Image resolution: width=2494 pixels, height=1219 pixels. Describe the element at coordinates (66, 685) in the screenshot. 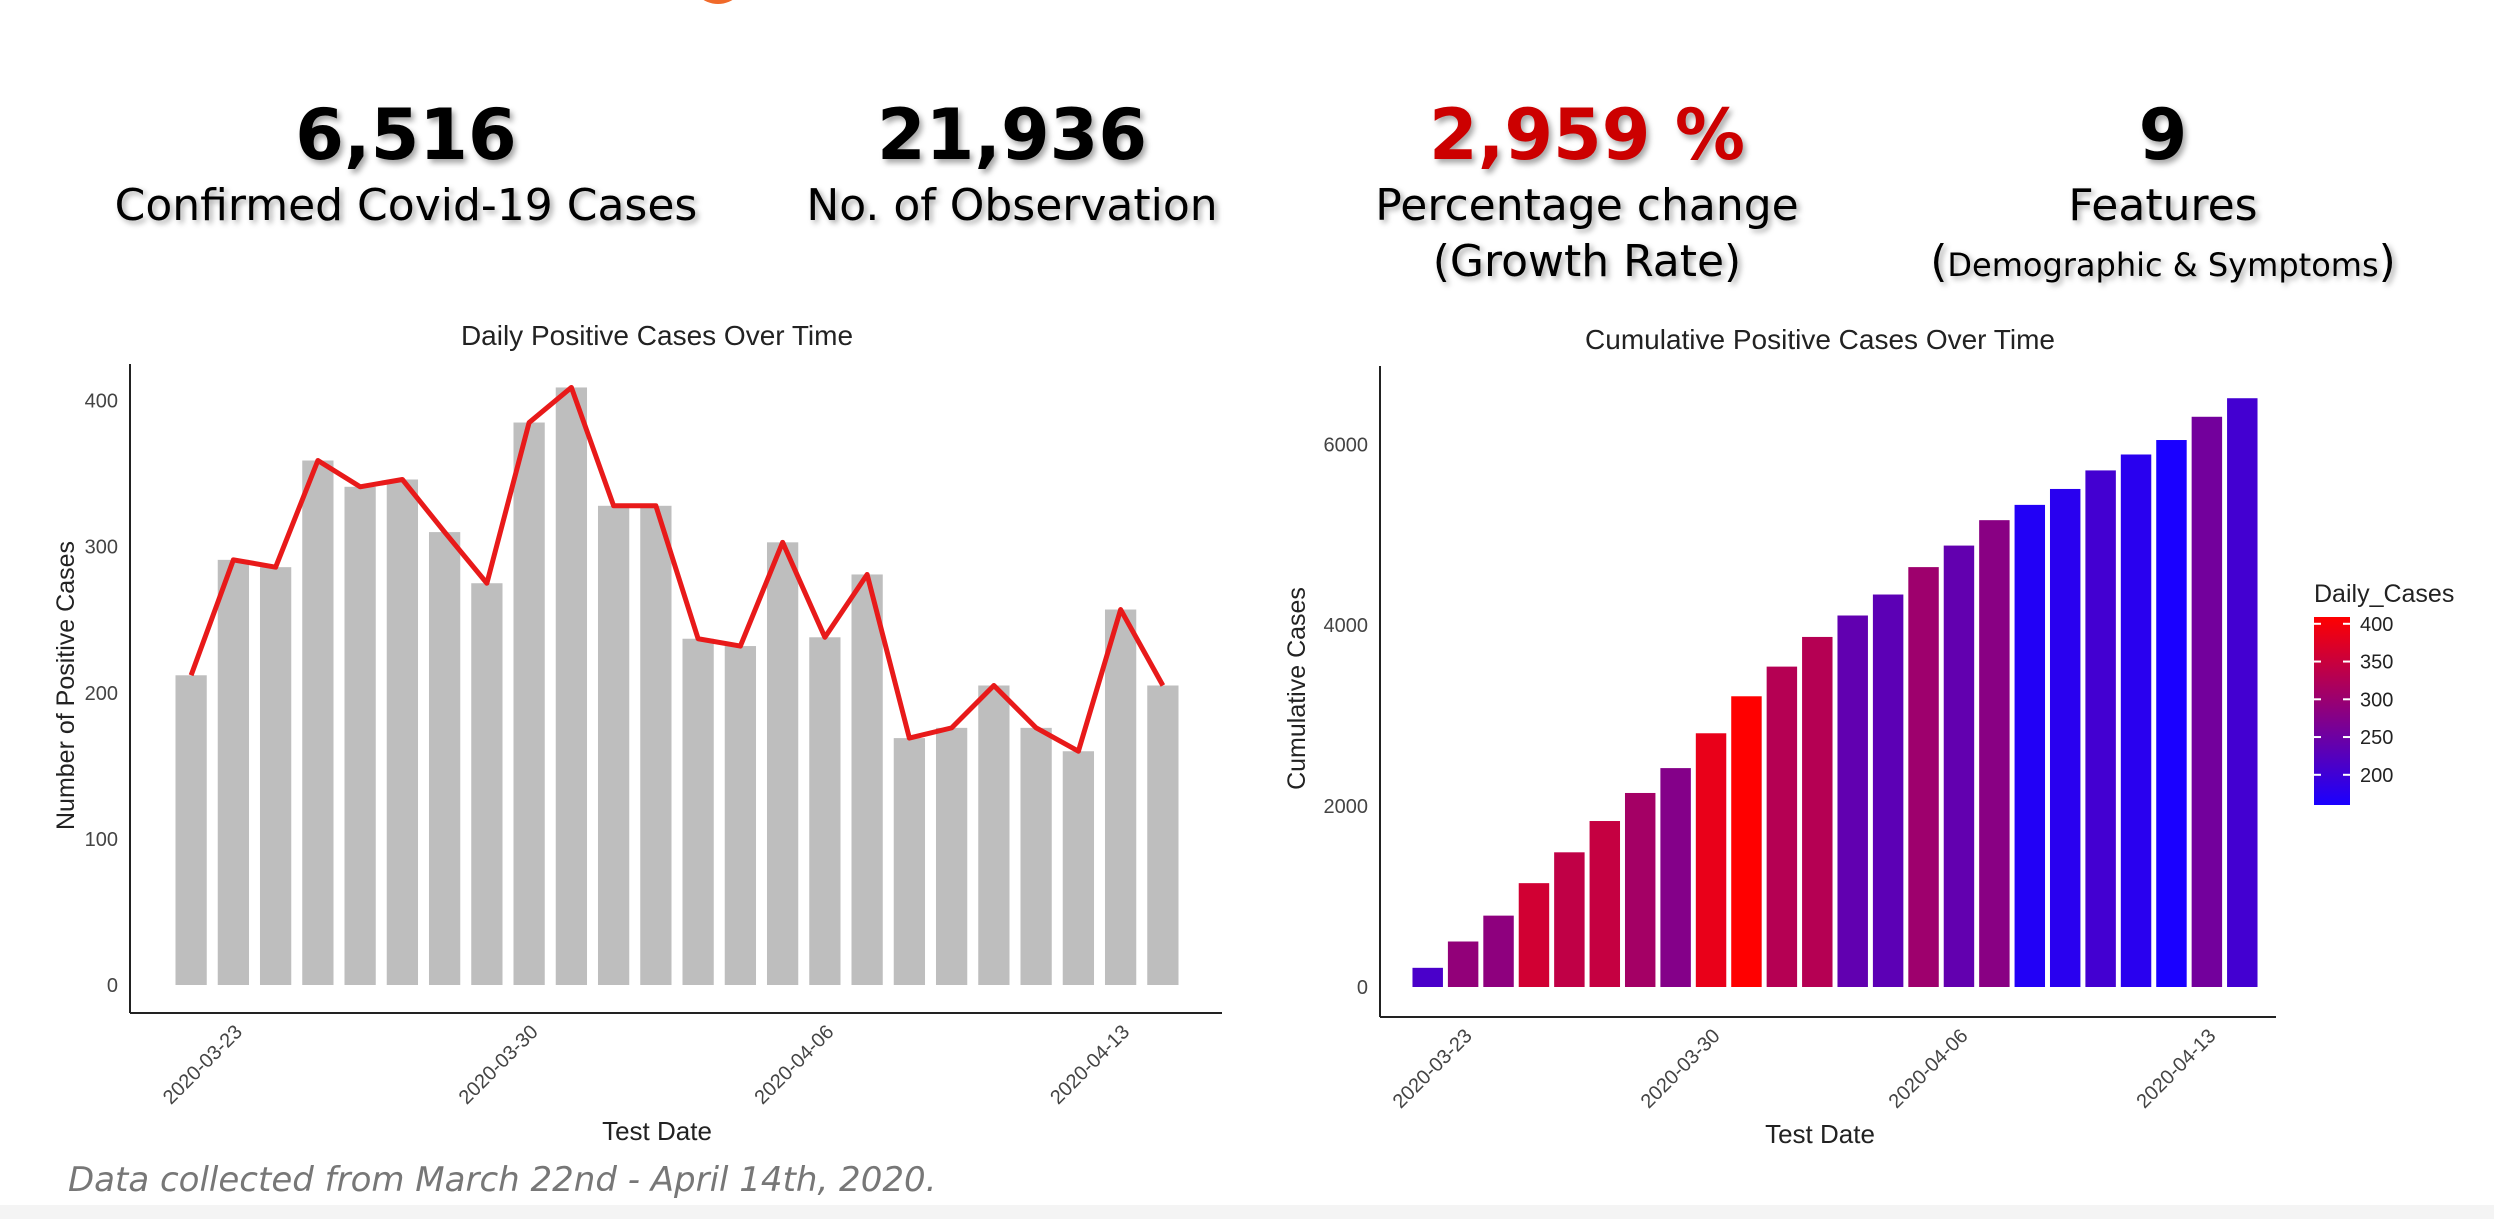

I see `y-axis-title: Number of Positive Cases` at that location.